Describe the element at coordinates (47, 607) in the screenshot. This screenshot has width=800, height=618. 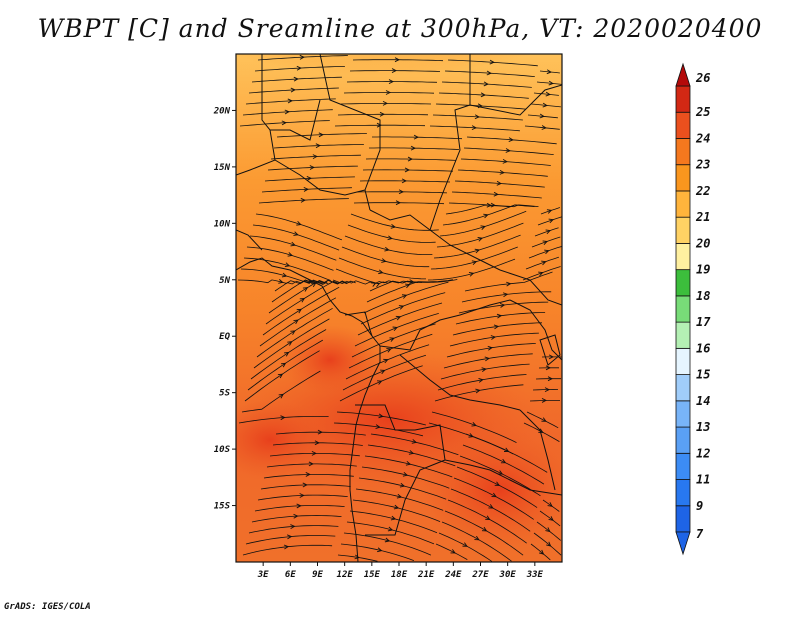
I see `grads-credit: GrADS: IGES/COLA` at that location.